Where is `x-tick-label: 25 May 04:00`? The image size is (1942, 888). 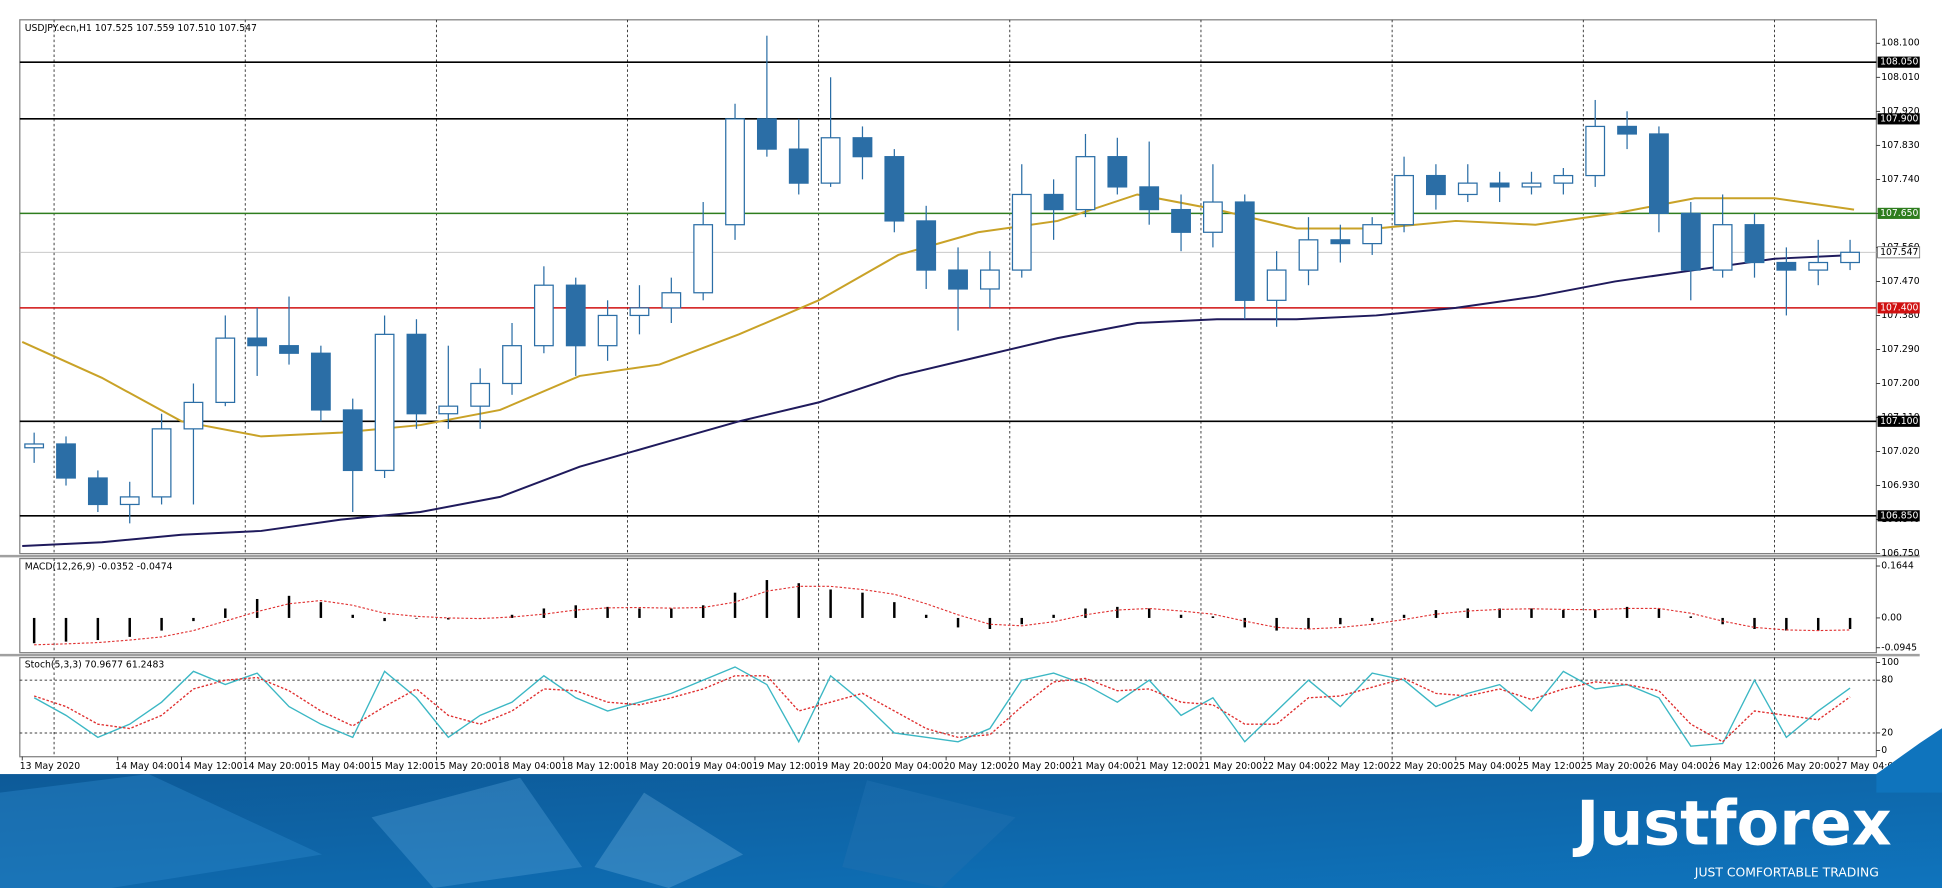 x-tick-label: 25 May 04:00 is located at coordinates (1485, 766).